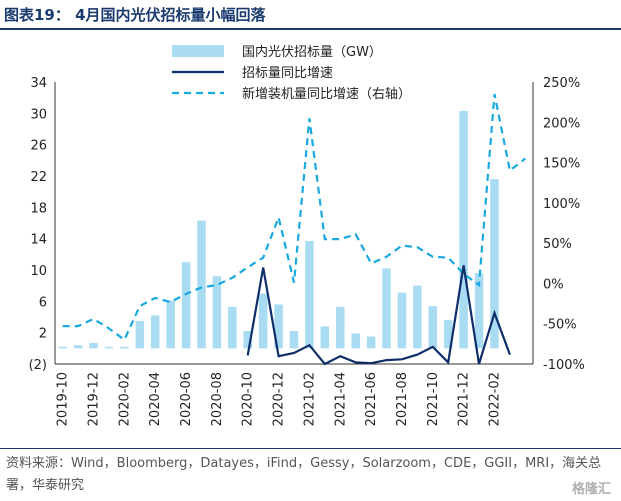 The width and height of the screenshot is (621, 501). Describe the element at coordinates (279, 399) in the screenshot. I see `x-tick-label: 2020-12` at that location.